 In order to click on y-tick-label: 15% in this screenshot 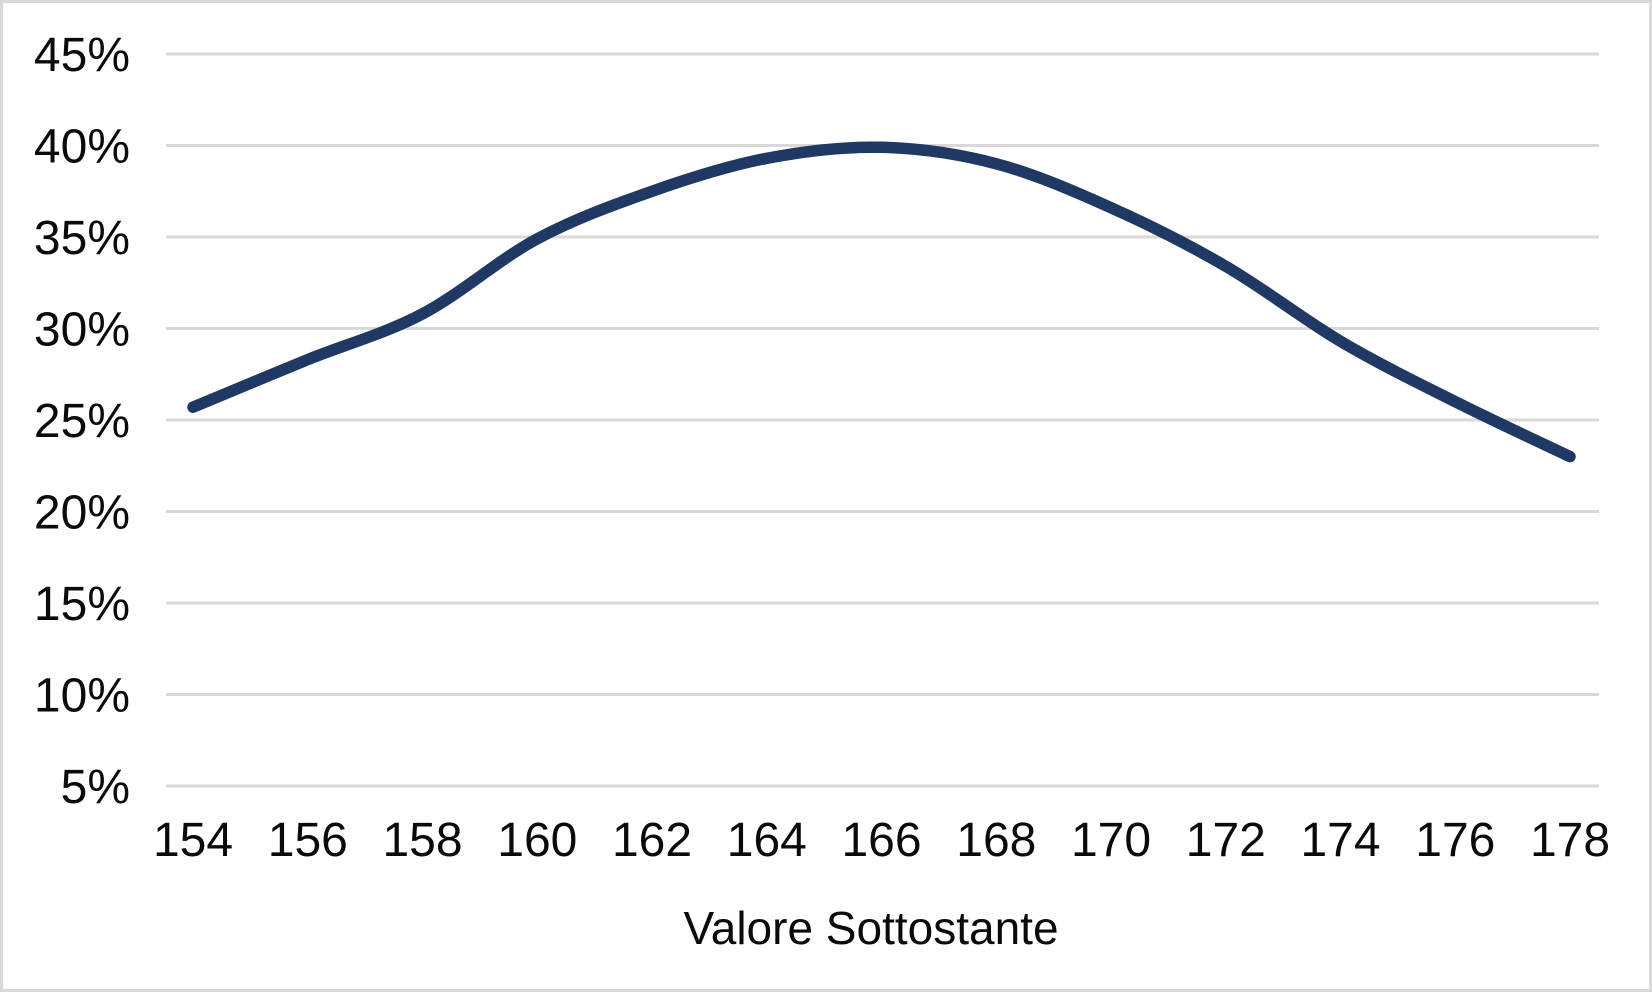, I will do `click(82, 604)`.